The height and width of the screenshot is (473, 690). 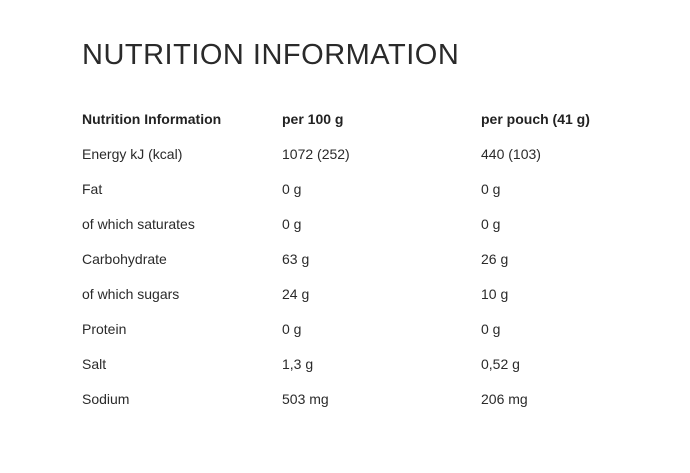 I want to click on value-per-100g: 1,3 g, so click(x=298, y=363).